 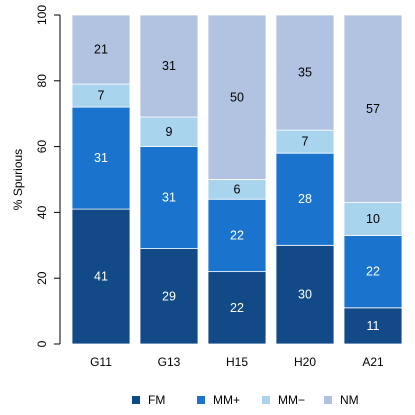 What do you see at coordinates (373, 362) in the screenshot?
I see `x-tick-label: A21` at bounding box center [373, 362].